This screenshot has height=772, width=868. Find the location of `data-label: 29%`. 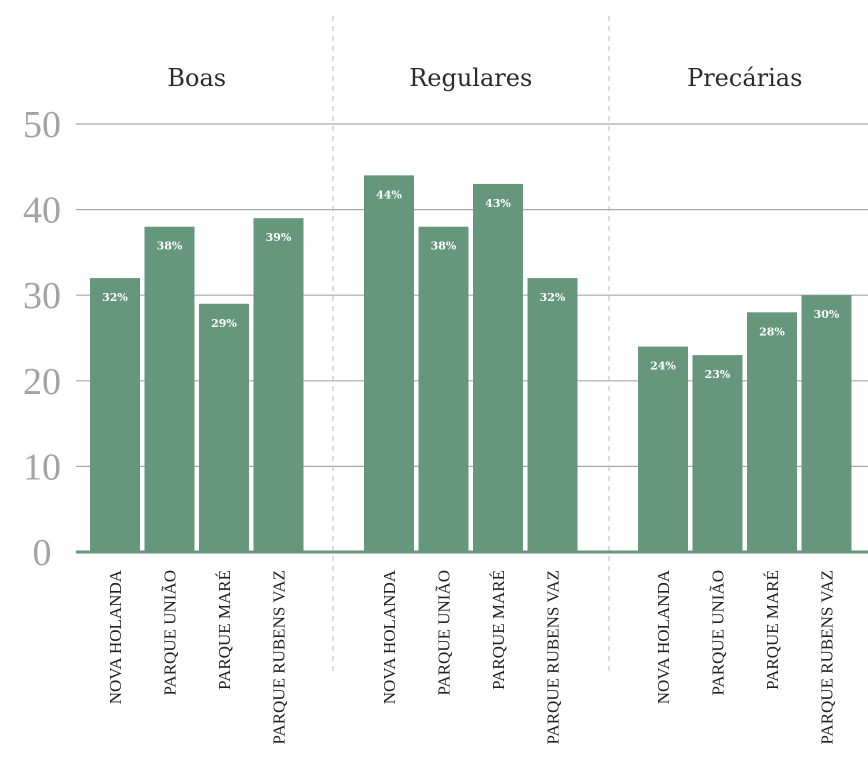

data-label: 29% is located at coordinates (224, 323).